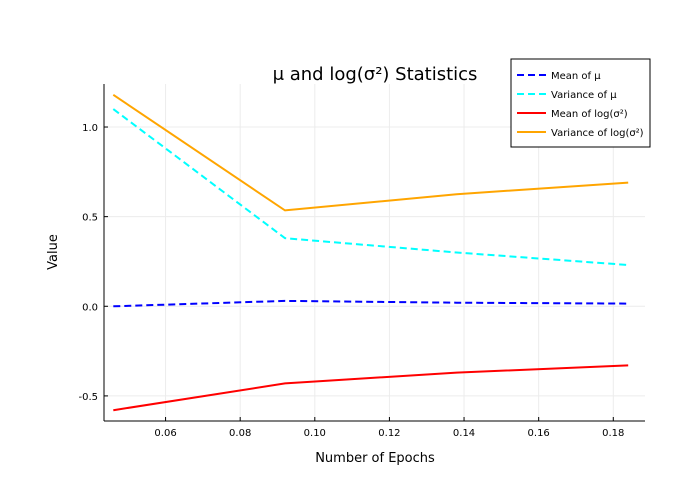 Image resolution: width=700 pixels, height=500 pixels. Describe the element at coordinates (165, 433) in the screenshot. I see `x-tick-label: 0.06` at that location.